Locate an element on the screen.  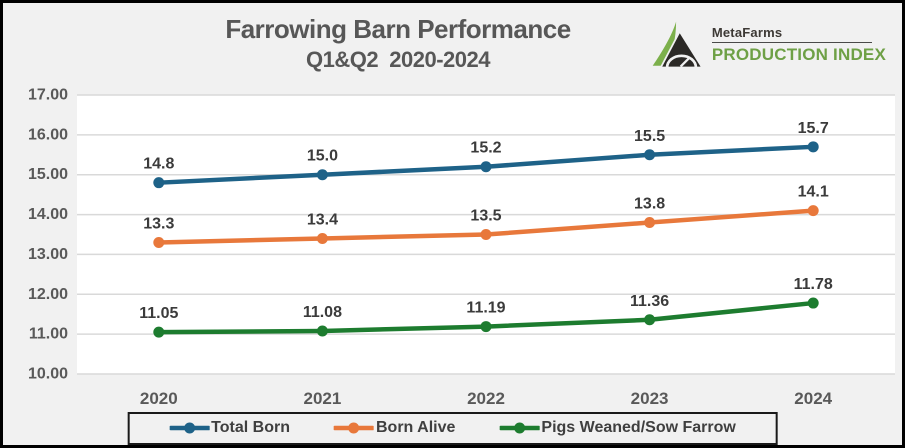
y-axis-tick-label: 12.00 is located at coordinates (48, 294).